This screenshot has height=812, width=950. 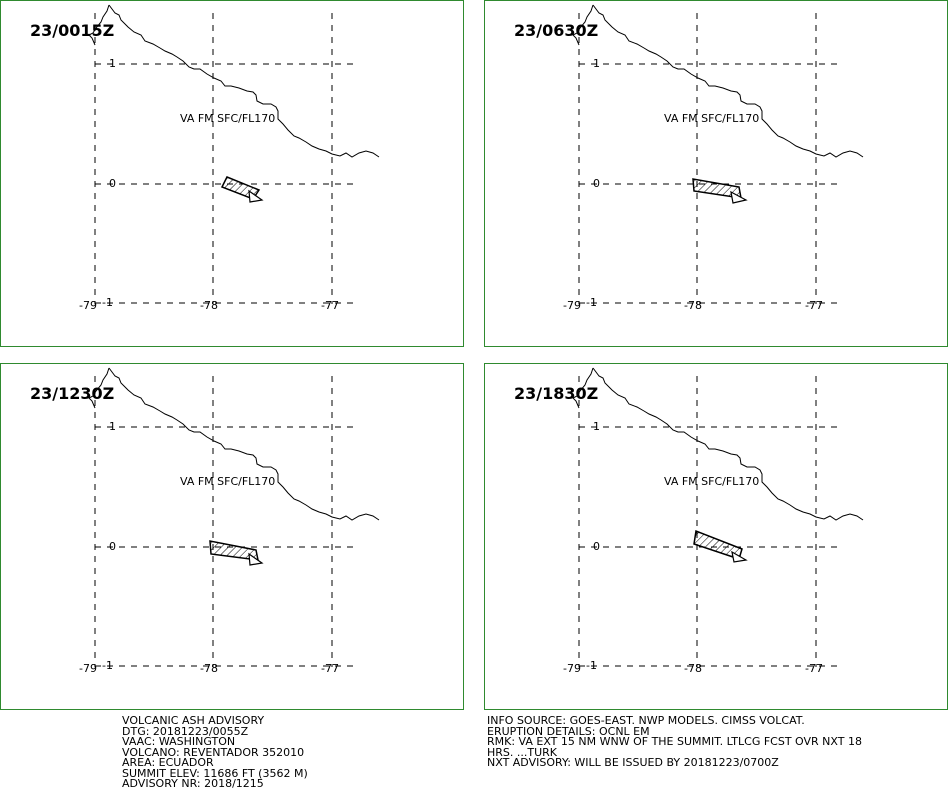 What do you see at coordinates (556, 30) in the screenshot?
I see `panel-time: 23/0630Z` at bounding box center [556, 30].